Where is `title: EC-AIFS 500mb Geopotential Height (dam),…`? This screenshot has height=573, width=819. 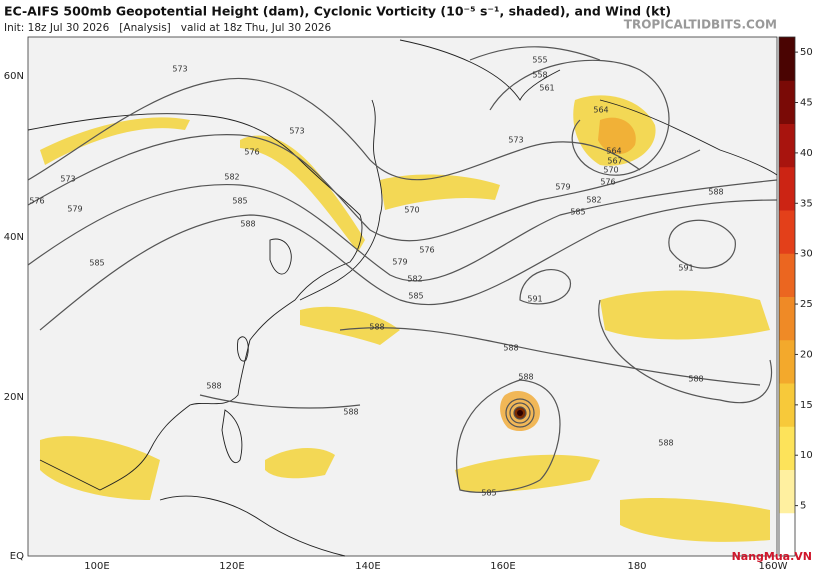
title: EC-AIFS 500mb Geopotential Height (dam),… is located at coordinates (337, 11).